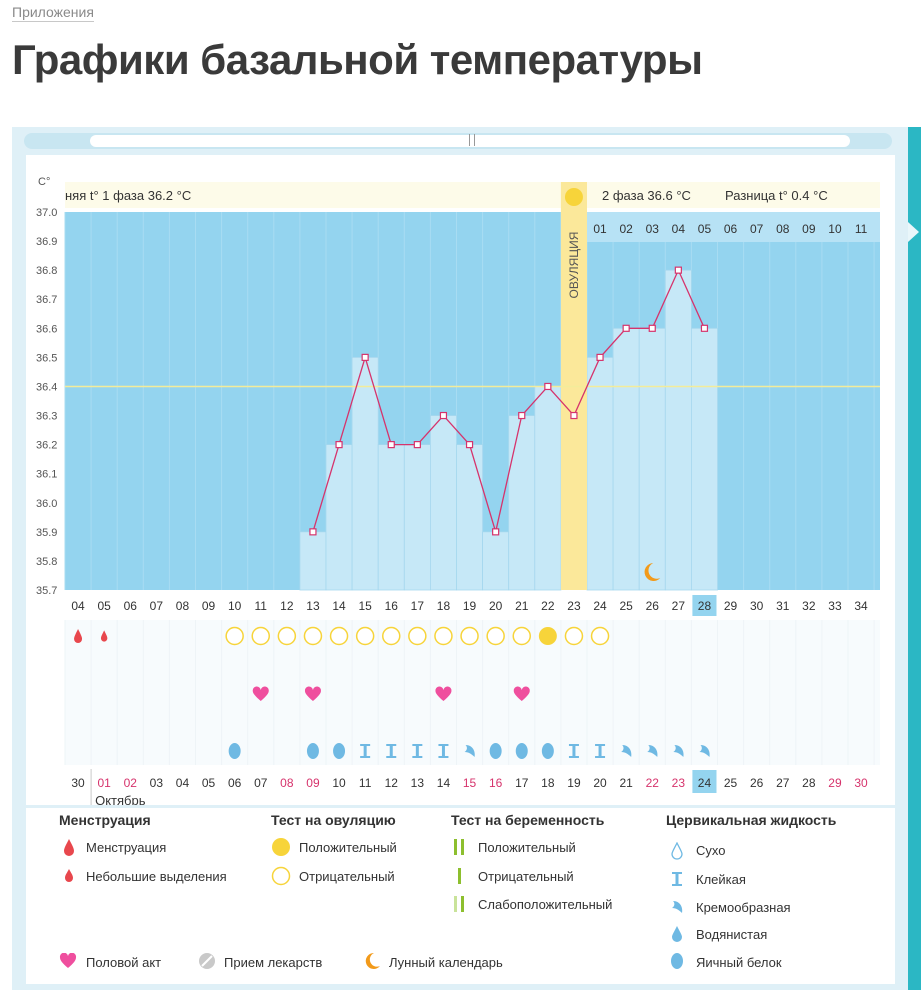 The width and height of the screenshot is (921, 1000). What do you see at coordinates (776, 195) in the screenshot?
I see `diff-label: Разница t° 0.4 °C` at bounding box center [776, 195].